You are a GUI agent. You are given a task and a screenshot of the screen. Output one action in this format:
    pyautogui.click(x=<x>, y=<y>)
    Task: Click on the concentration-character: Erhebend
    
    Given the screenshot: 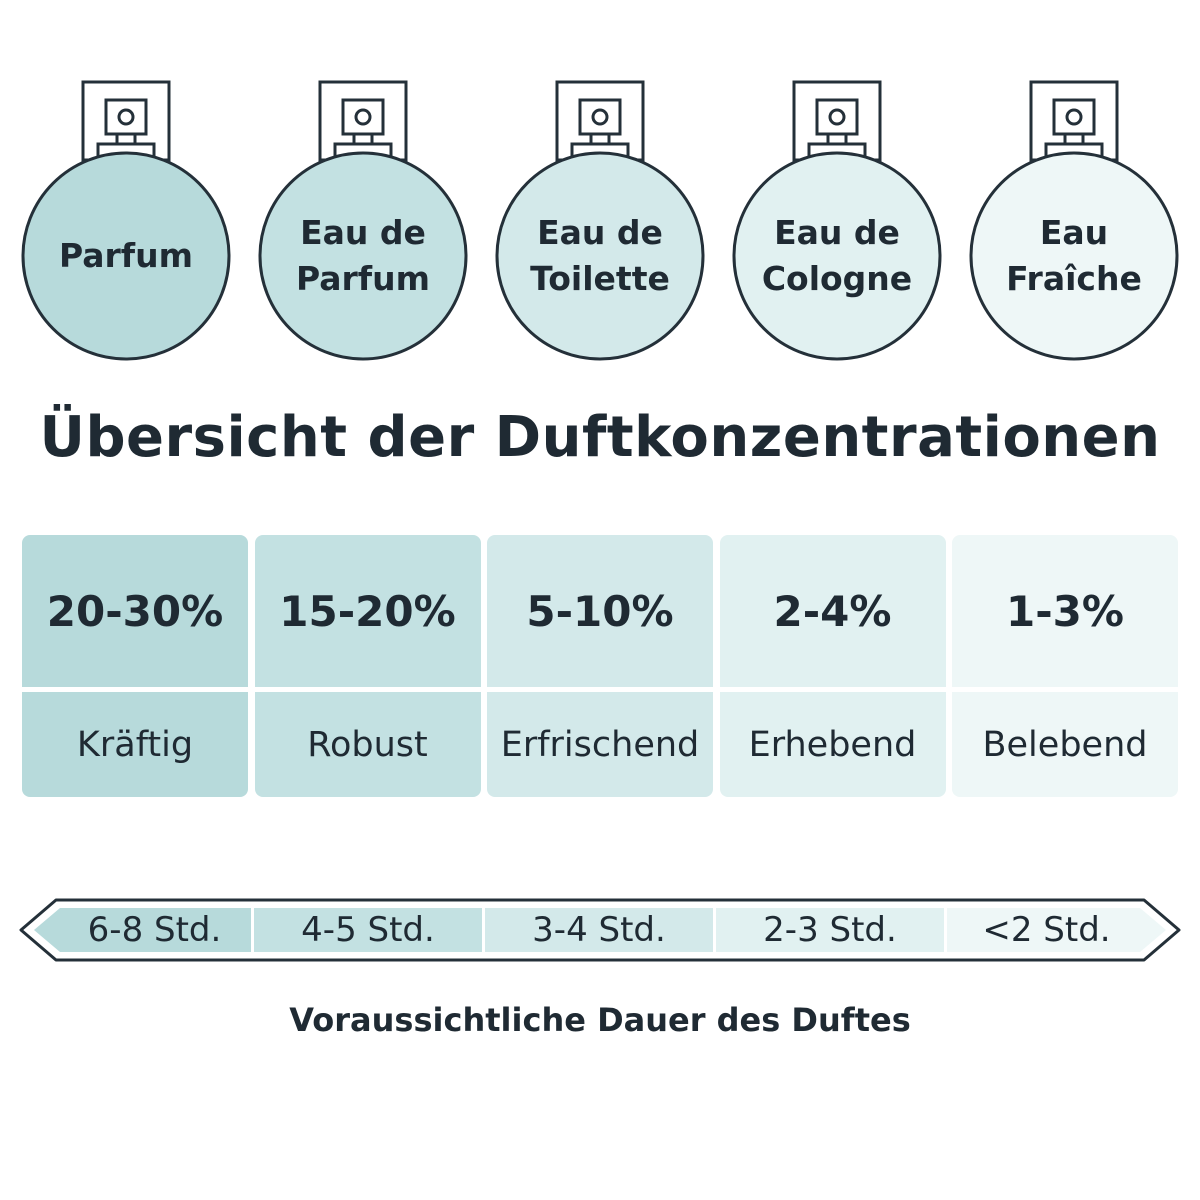 What is the action you would take?
    pyautogui.click(x=832, y=744)
    